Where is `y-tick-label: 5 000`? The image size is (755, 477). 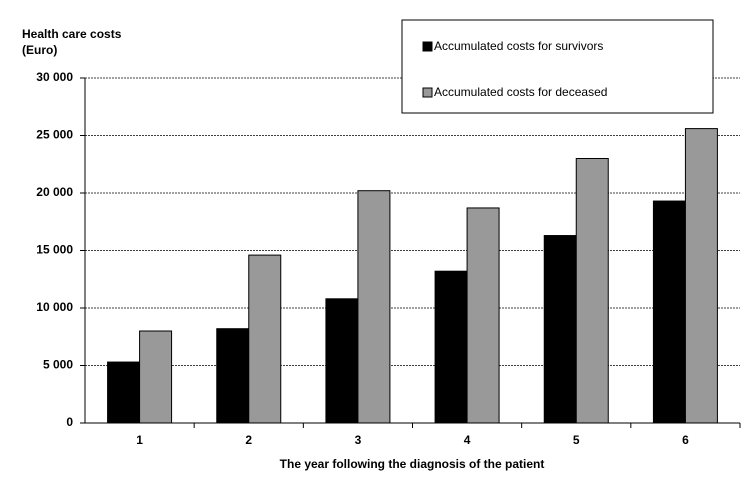 y-tick-label: 5 000 is located at coordinates (58, 365).